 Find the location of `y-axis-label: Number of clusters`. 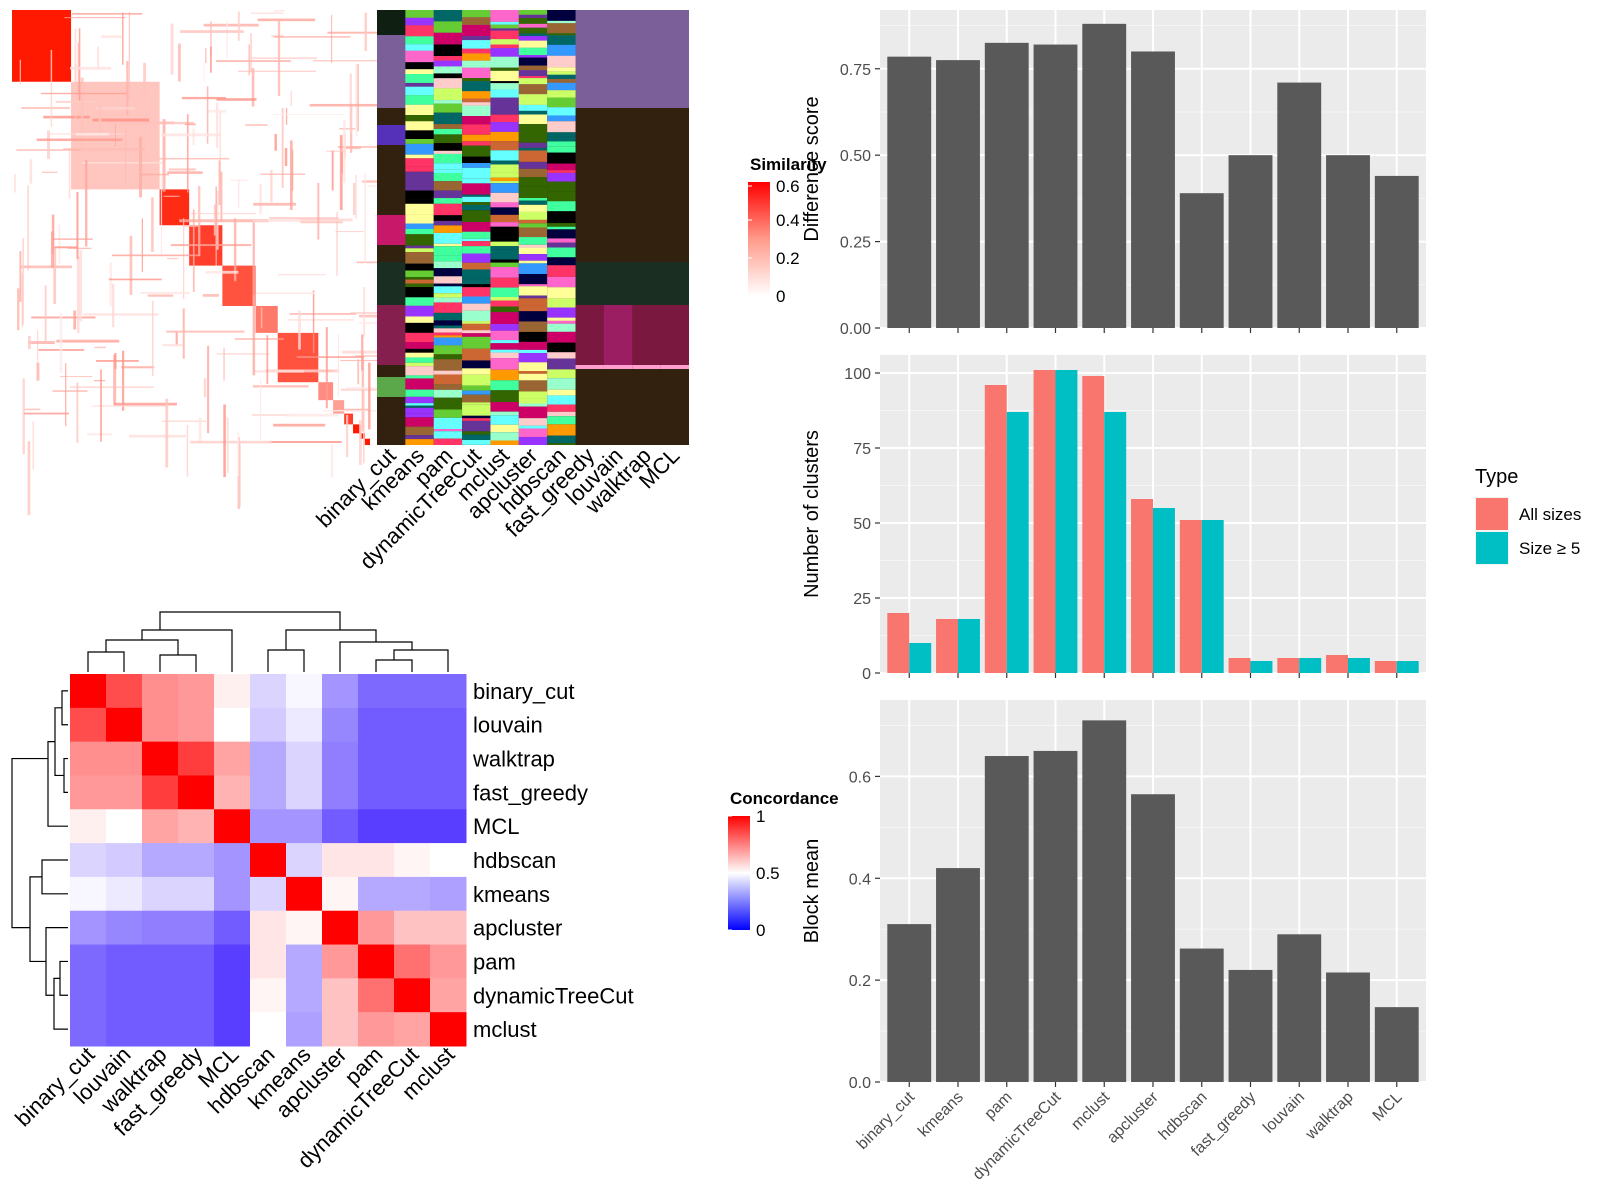

y-axis-label: Number of clusters is located at coordinates (812, 514).